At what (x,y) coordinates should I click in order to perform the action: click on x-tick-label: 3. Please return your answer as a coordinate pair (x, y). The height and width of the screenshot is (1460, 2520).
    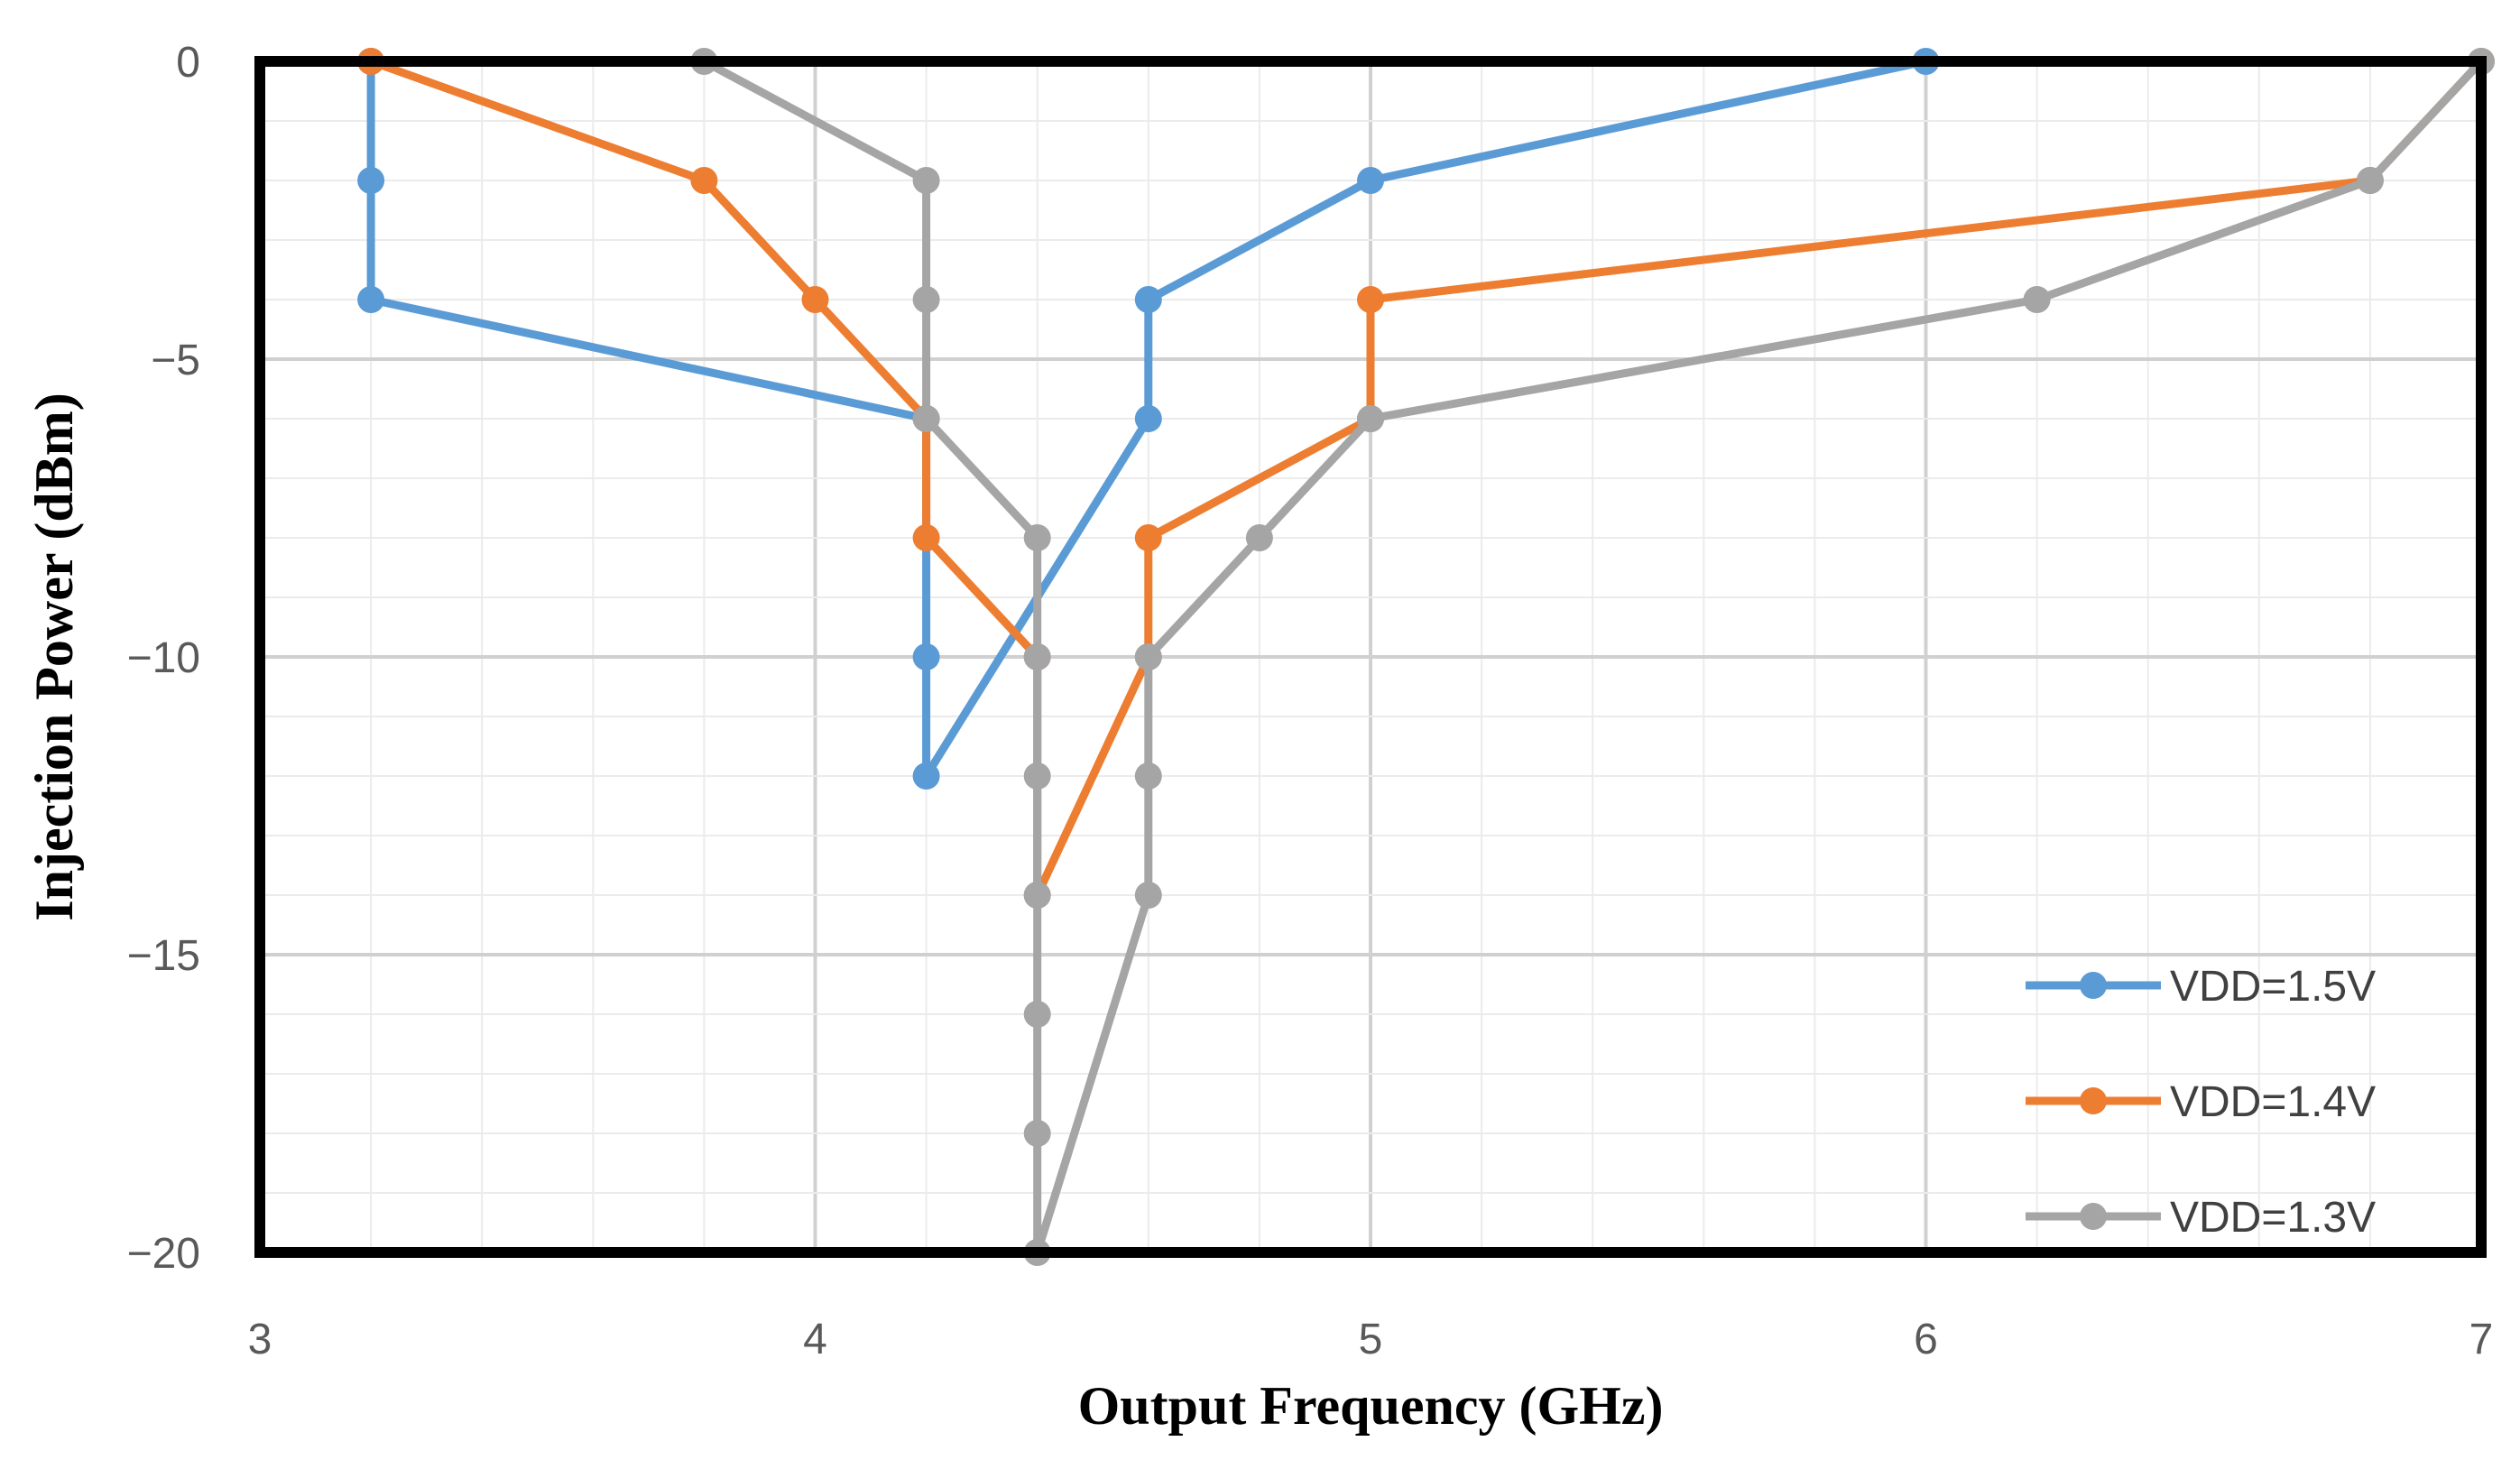
    Looking at the image, I should click on (260, 1339).